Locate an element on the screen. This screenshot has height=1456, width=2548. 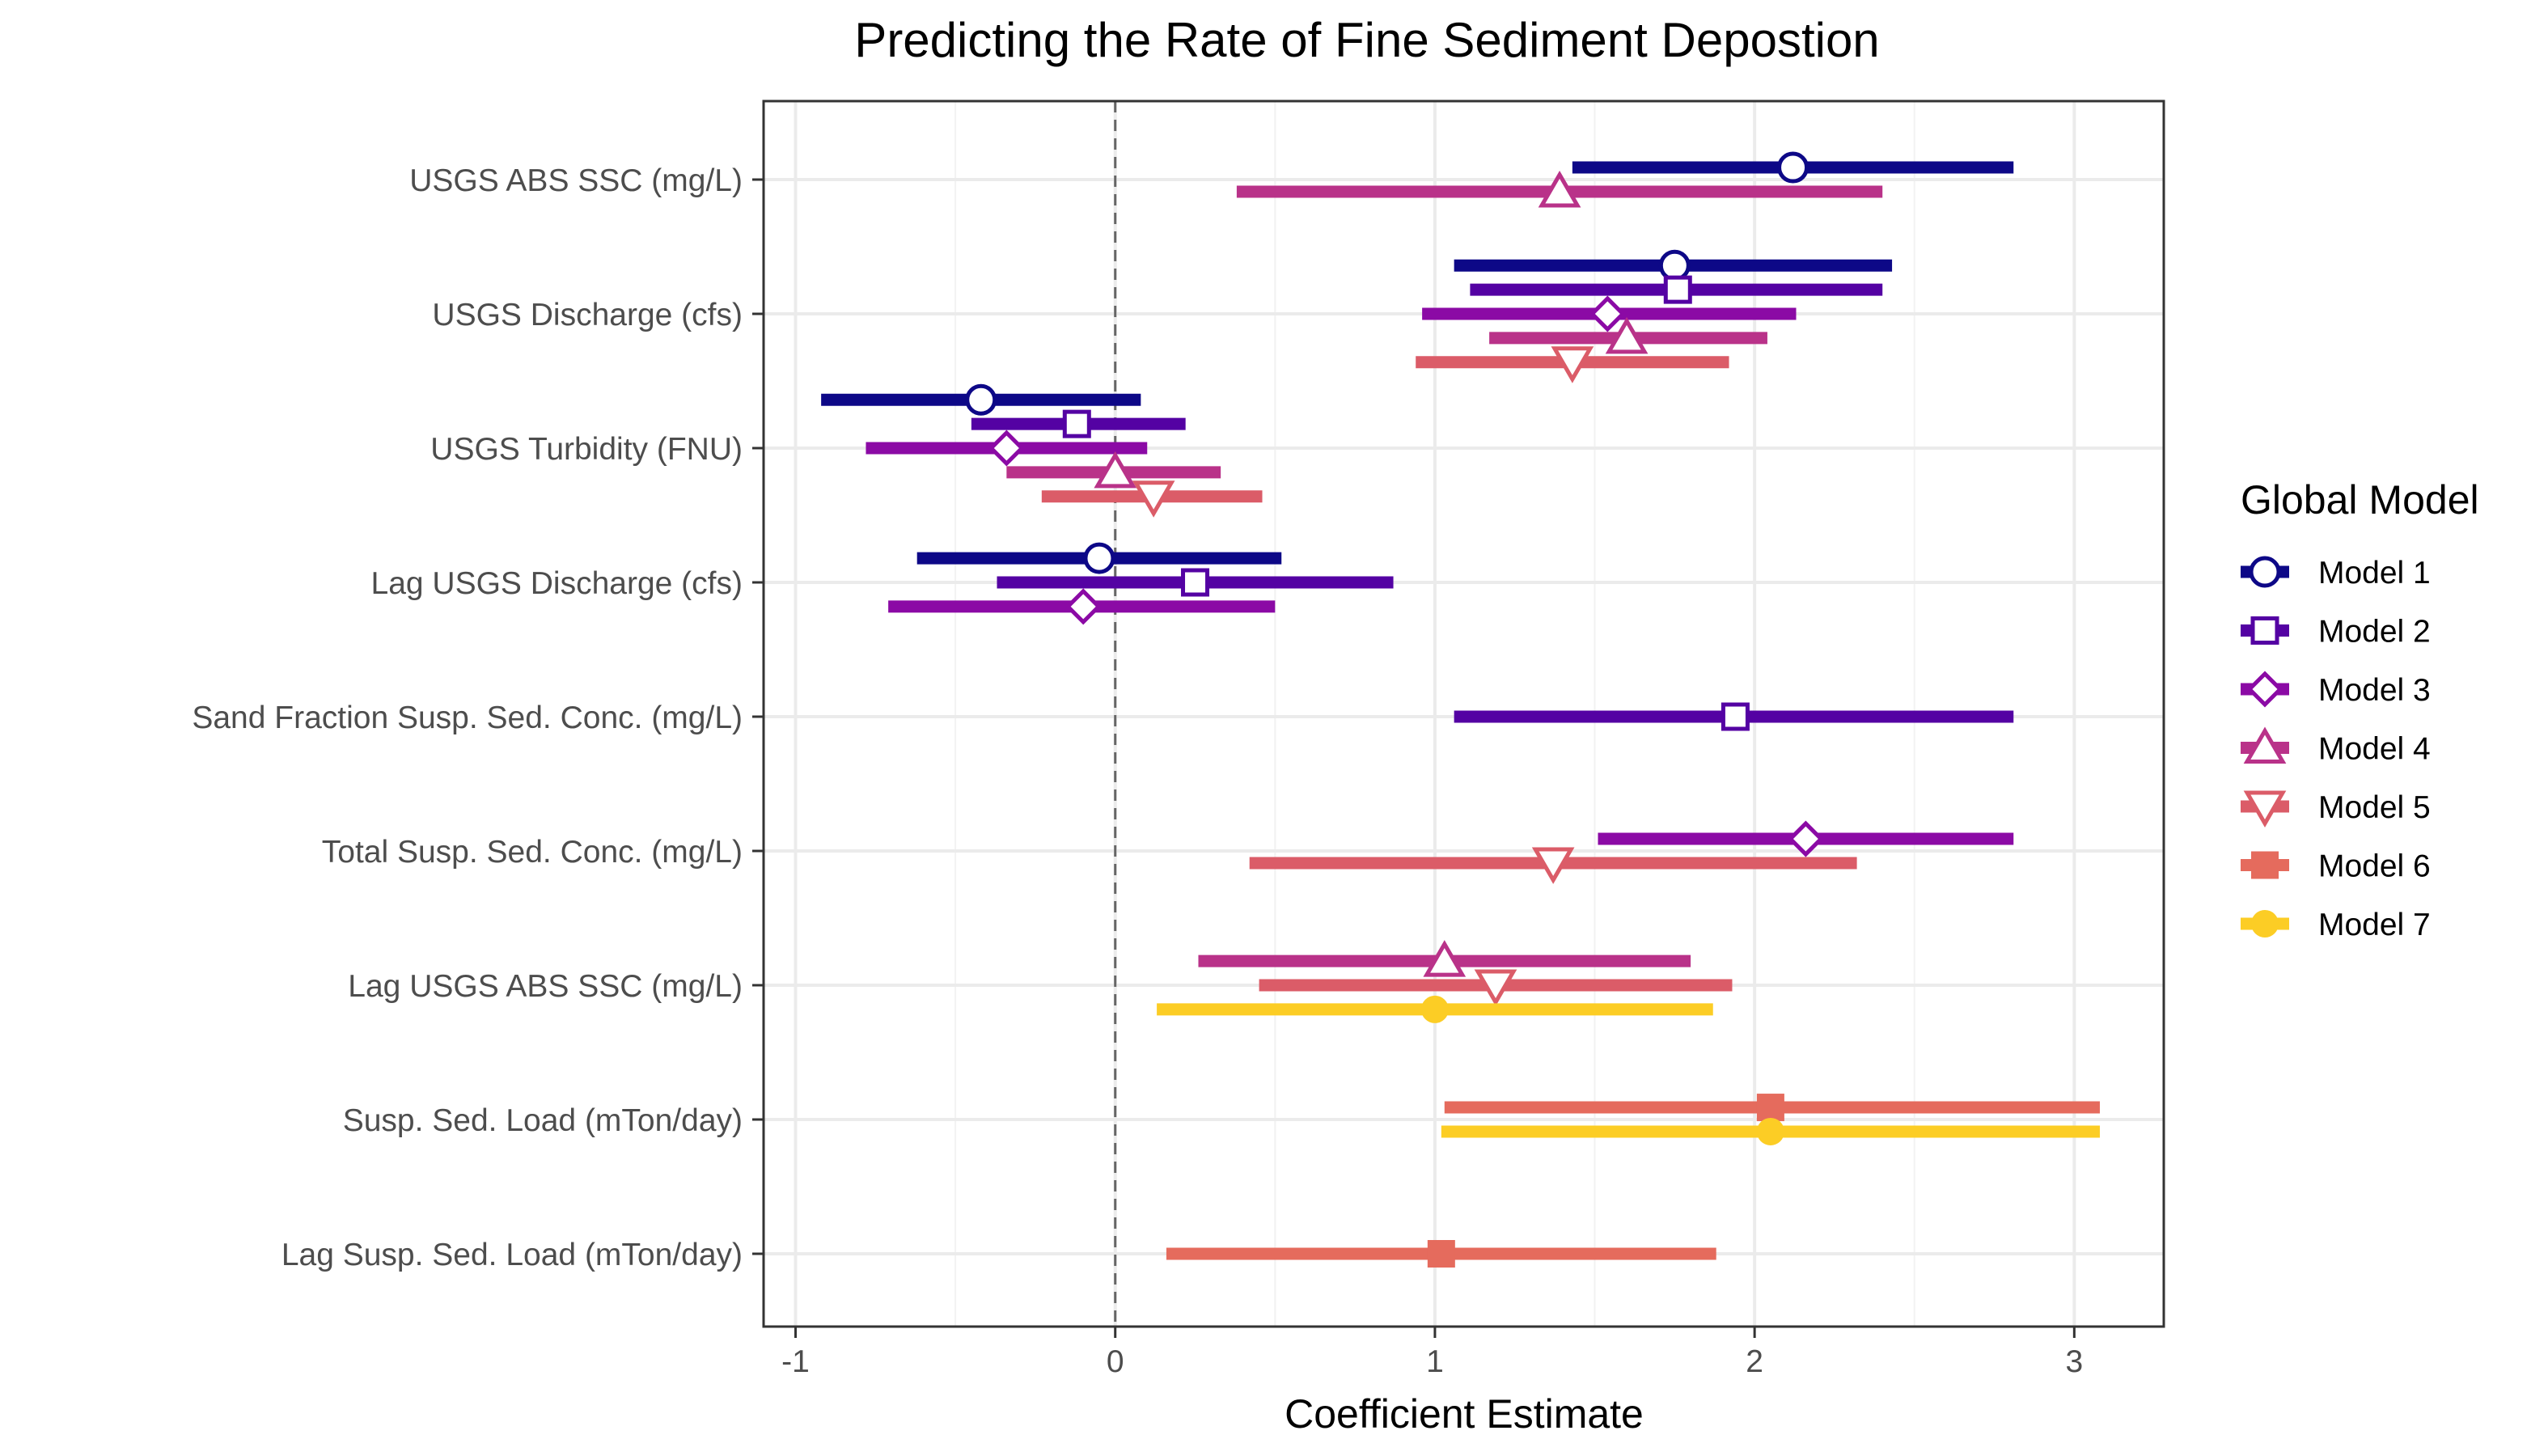
y-tick-label: USGS ABS SSC (mg/L) is located at coordinates (576, 180).